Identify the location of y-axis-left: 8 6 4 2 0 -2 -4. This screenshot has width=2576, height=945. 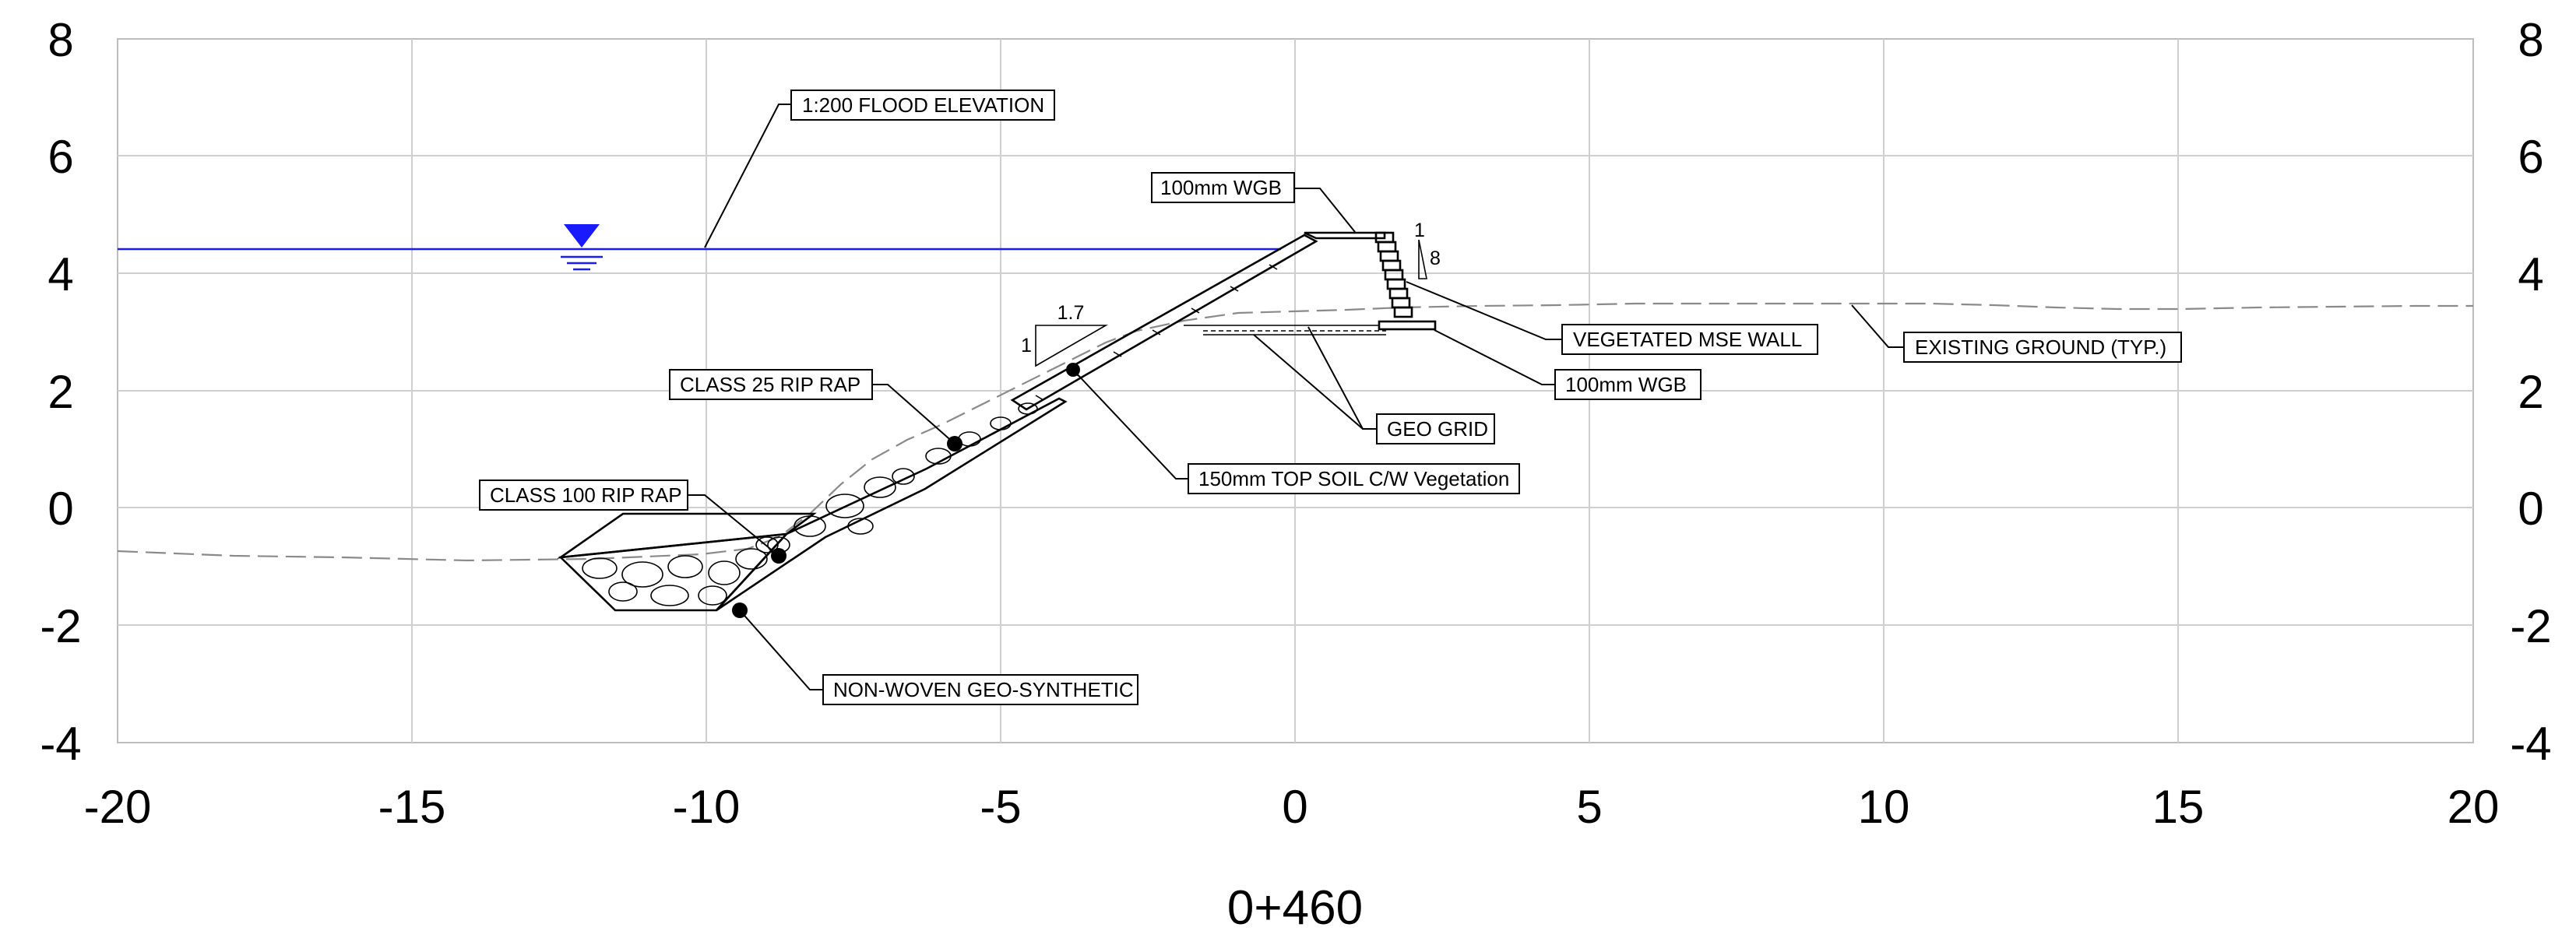
(60, 392).